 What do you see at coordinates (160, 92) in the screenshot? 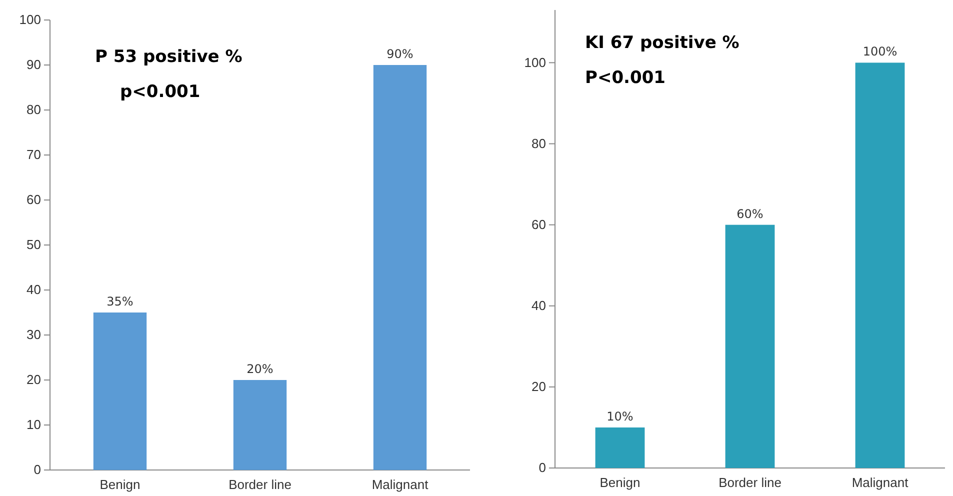
I see `annotation: p<0.001` at bounding box center [160, 92].